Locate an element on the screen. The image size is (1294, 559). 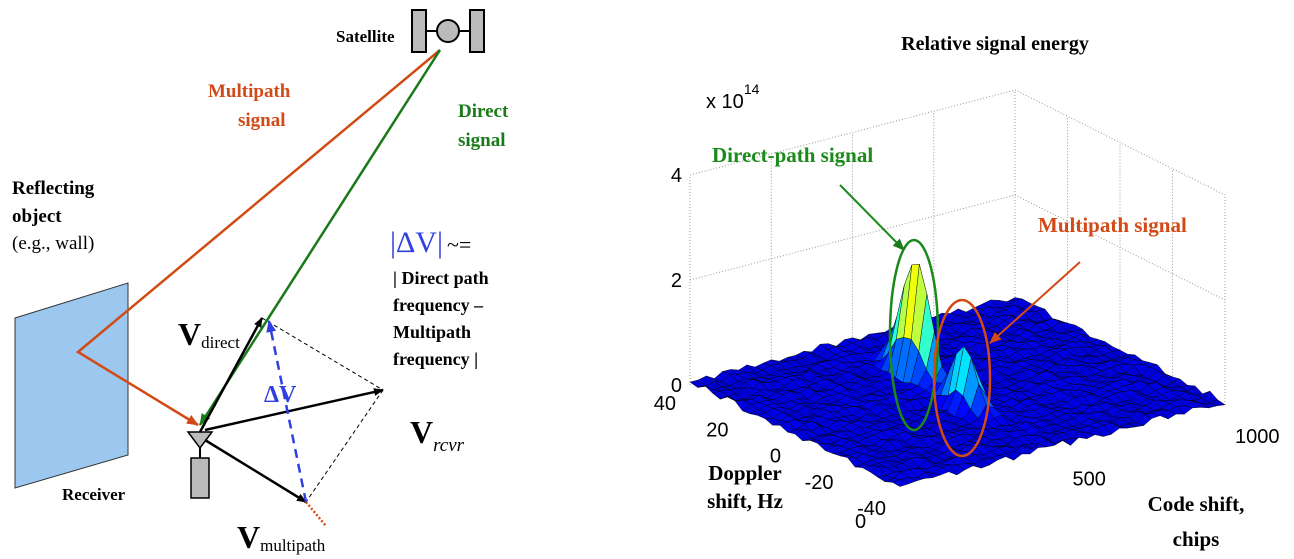
direct-arrow is located at coordinates (872, 217).